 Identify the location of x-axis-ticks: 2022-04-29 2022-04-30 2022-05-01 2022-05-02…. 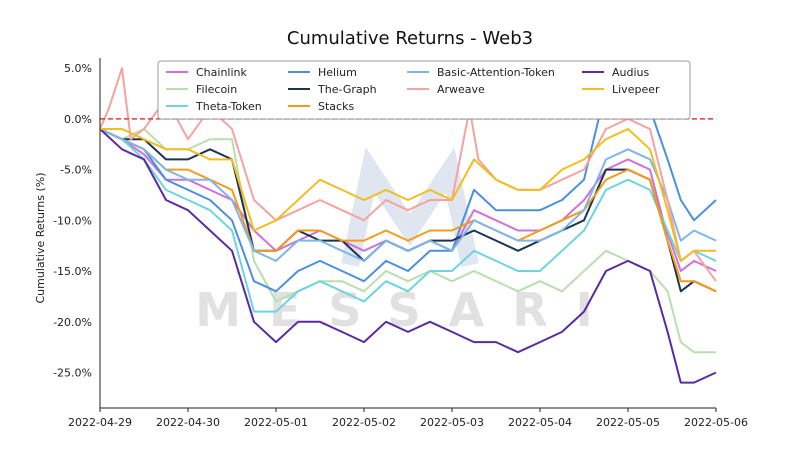
(408, 418).